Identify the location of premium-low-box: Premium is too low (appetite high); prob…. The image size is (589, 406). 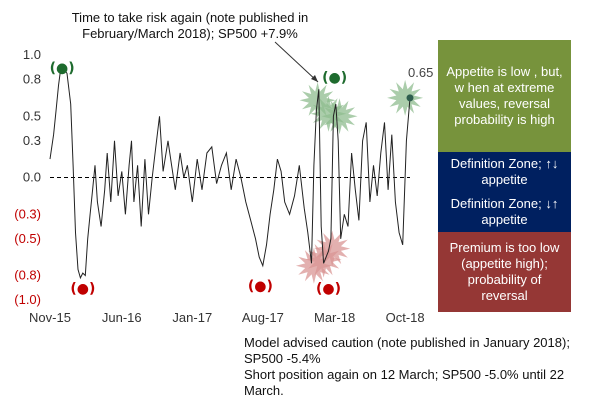
(504, 272).